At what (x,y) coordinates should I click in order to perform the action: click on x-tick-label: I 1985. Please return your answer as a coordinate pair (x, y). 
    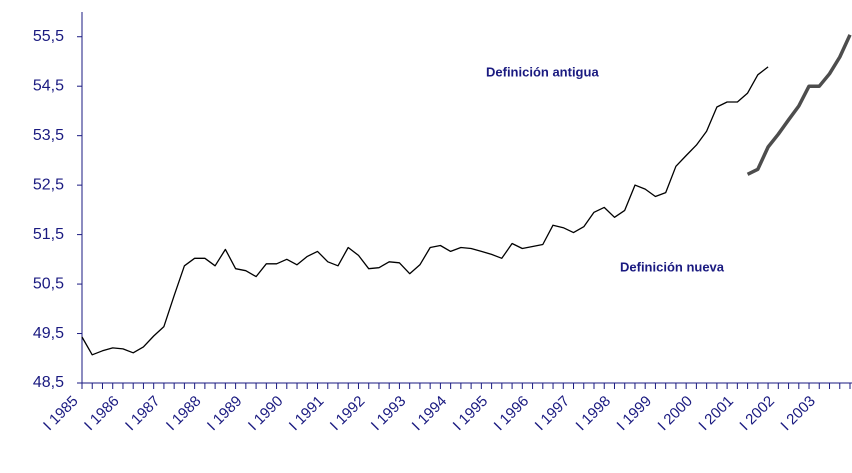
    Looking at the image, I should click on (61, 414).